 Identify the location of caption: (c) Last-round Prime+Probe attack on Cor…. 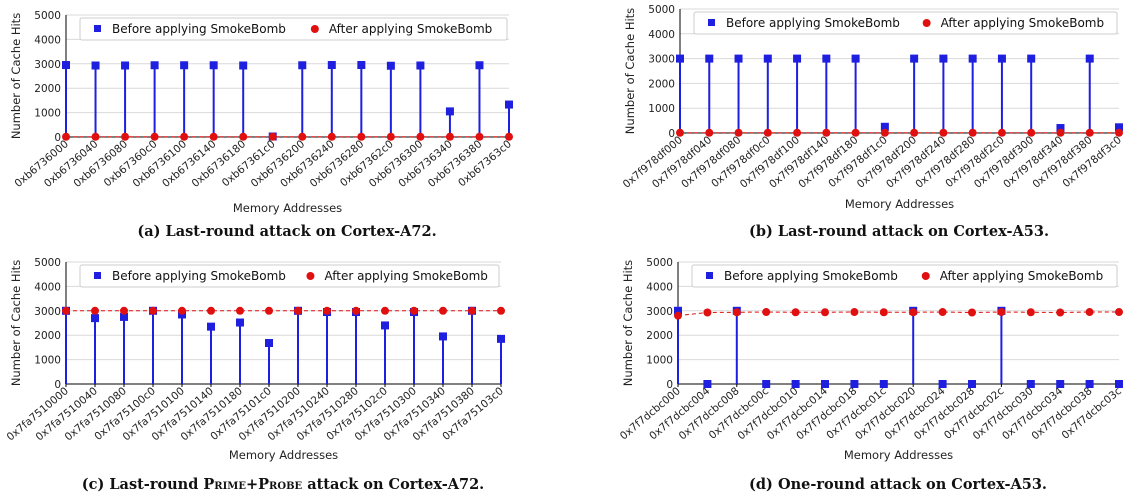
(283, 484).